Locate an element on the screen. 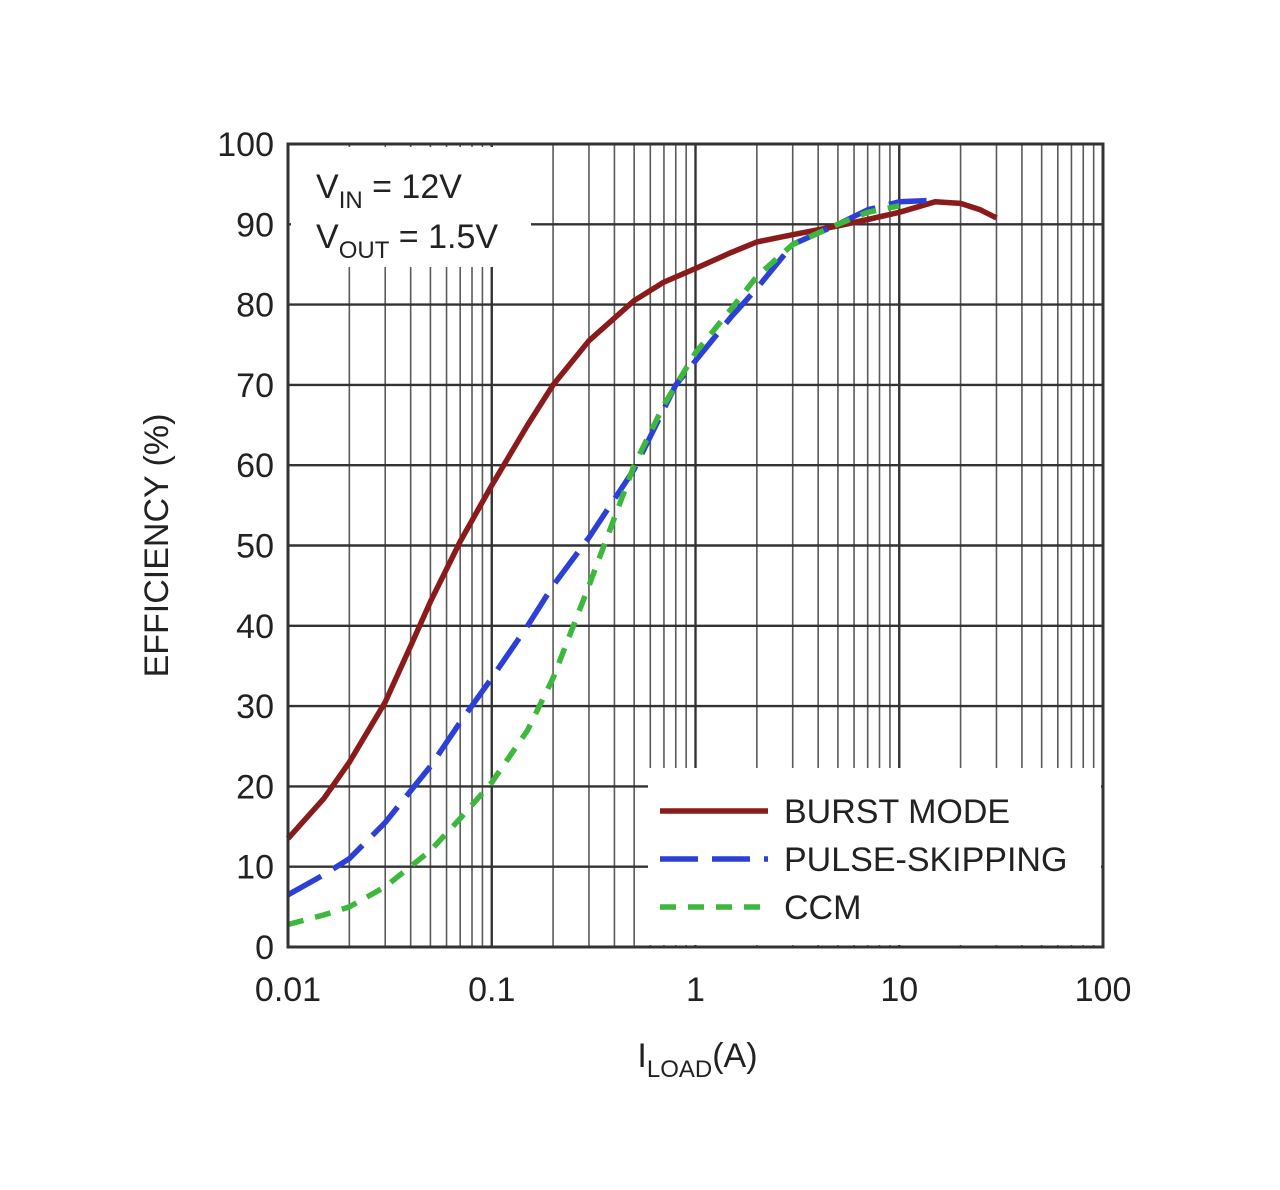  x-tick-label: 100 is located at coordinates (1103, 990).